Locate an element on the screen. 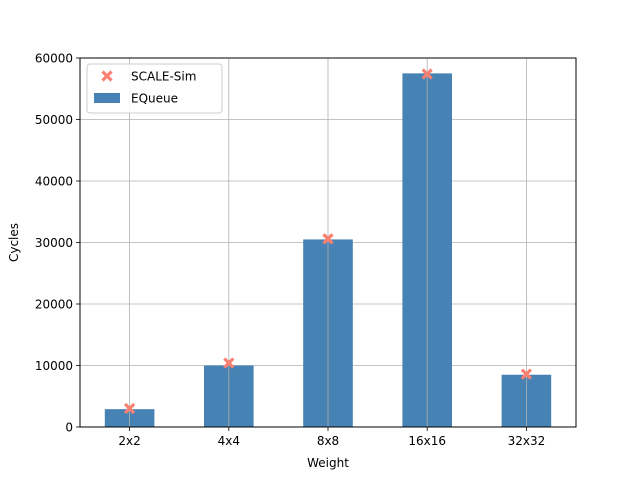 The image size is (640, 484). x-tick-label: 4x4 is located at coordinates (229, 441).